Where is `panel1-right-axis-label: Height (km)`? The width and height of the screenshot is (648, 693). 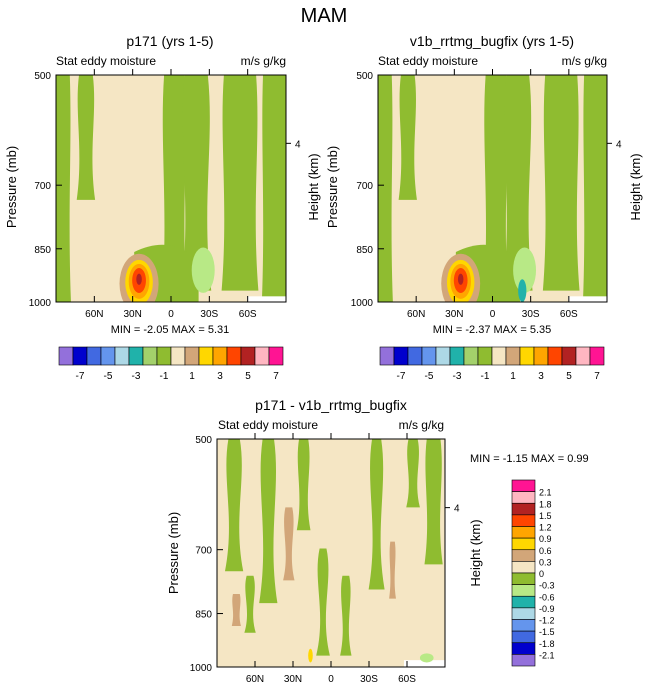
panel1-right-axis-label: Height (km) is located at coordinates (313, 186).